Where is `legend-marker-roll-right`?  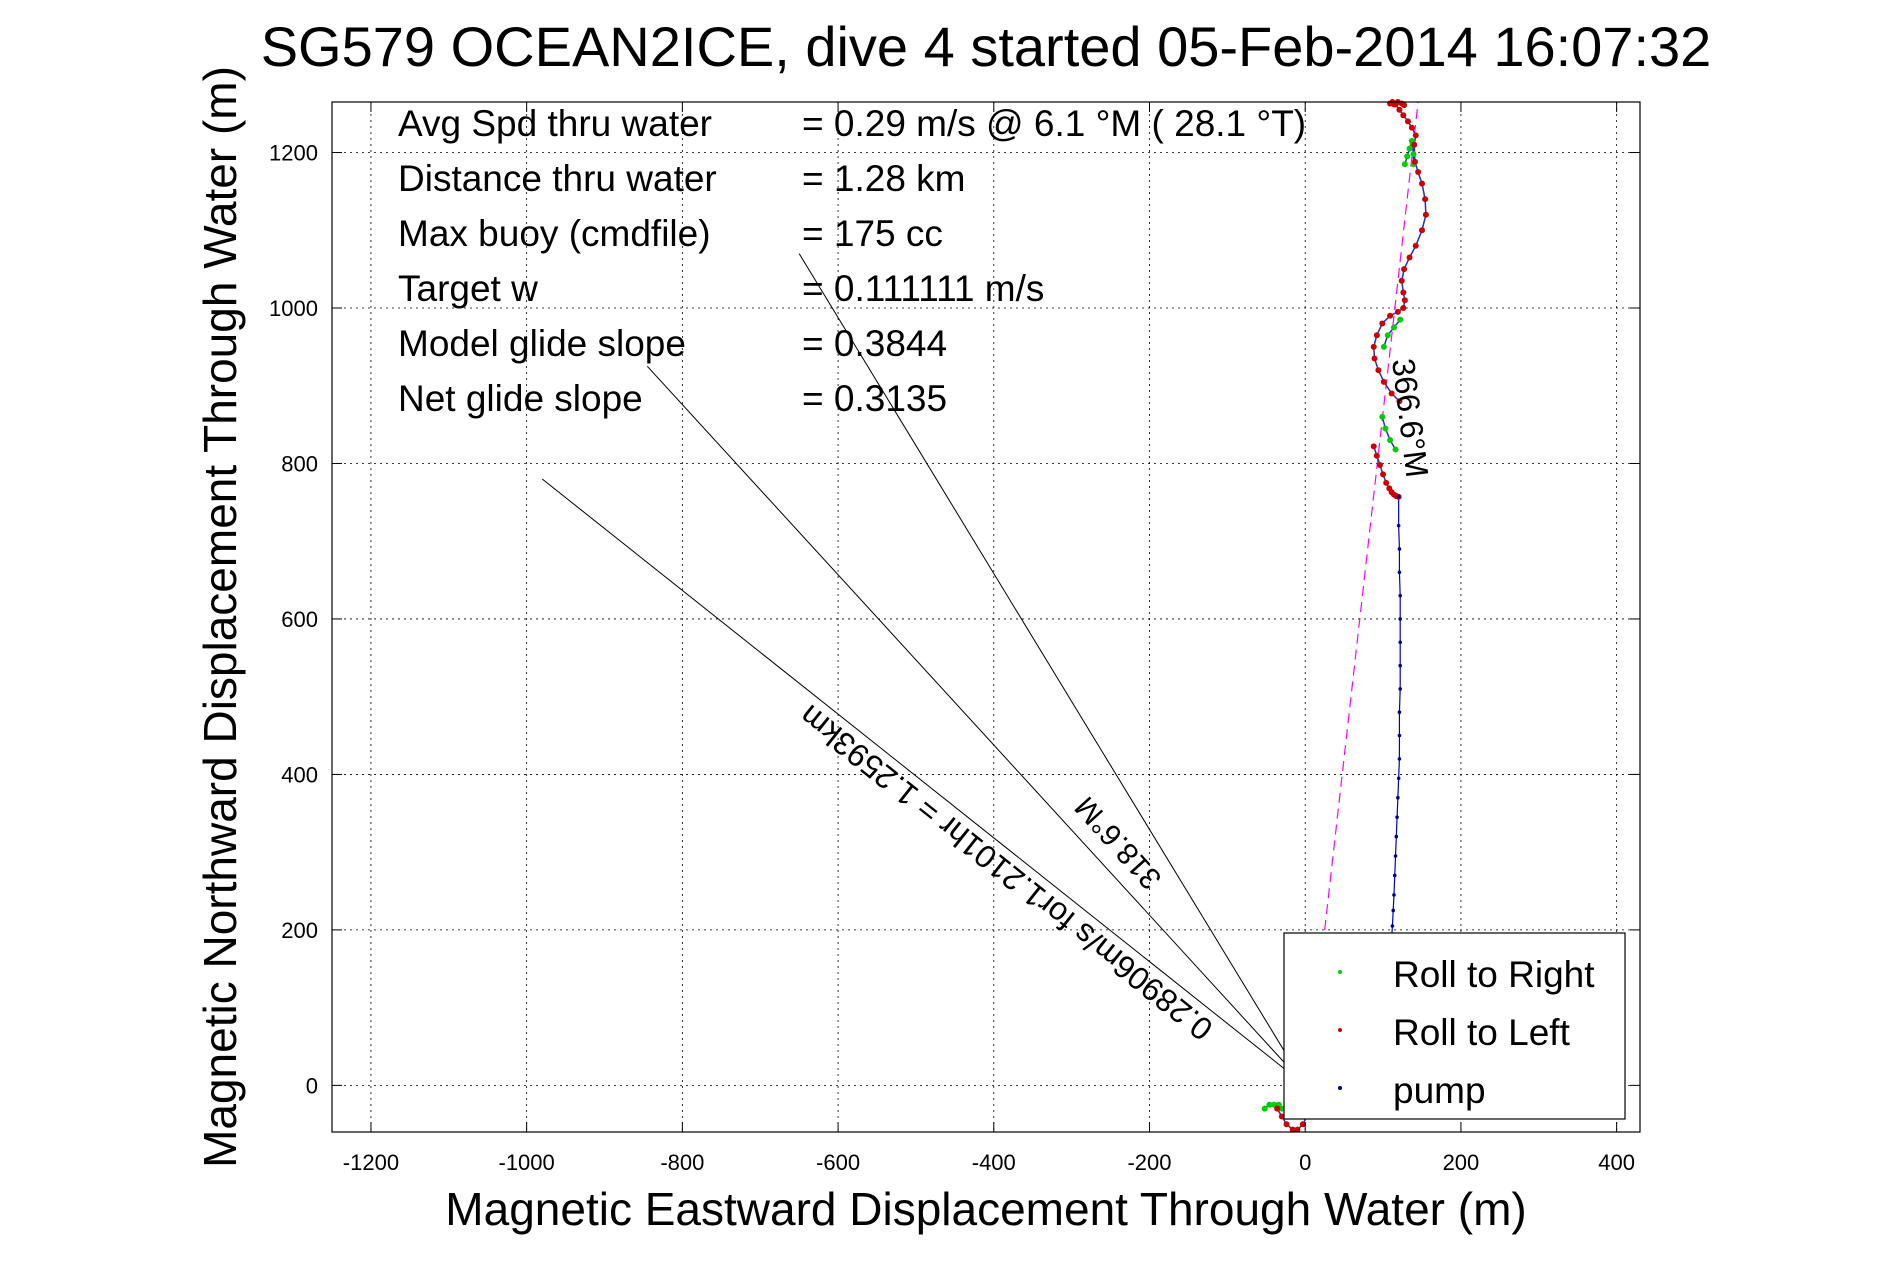
legend-marker-roll-right is located at coordinates (1340, 972).